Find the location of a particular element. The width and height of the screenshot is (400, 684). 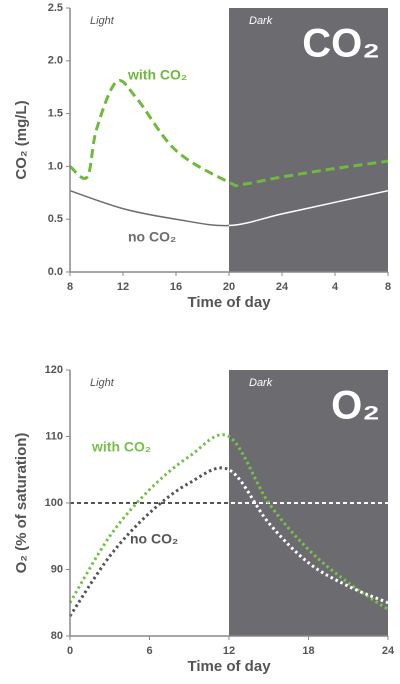

y-tick-label: 2.0 is located at coordinates (55, 61).